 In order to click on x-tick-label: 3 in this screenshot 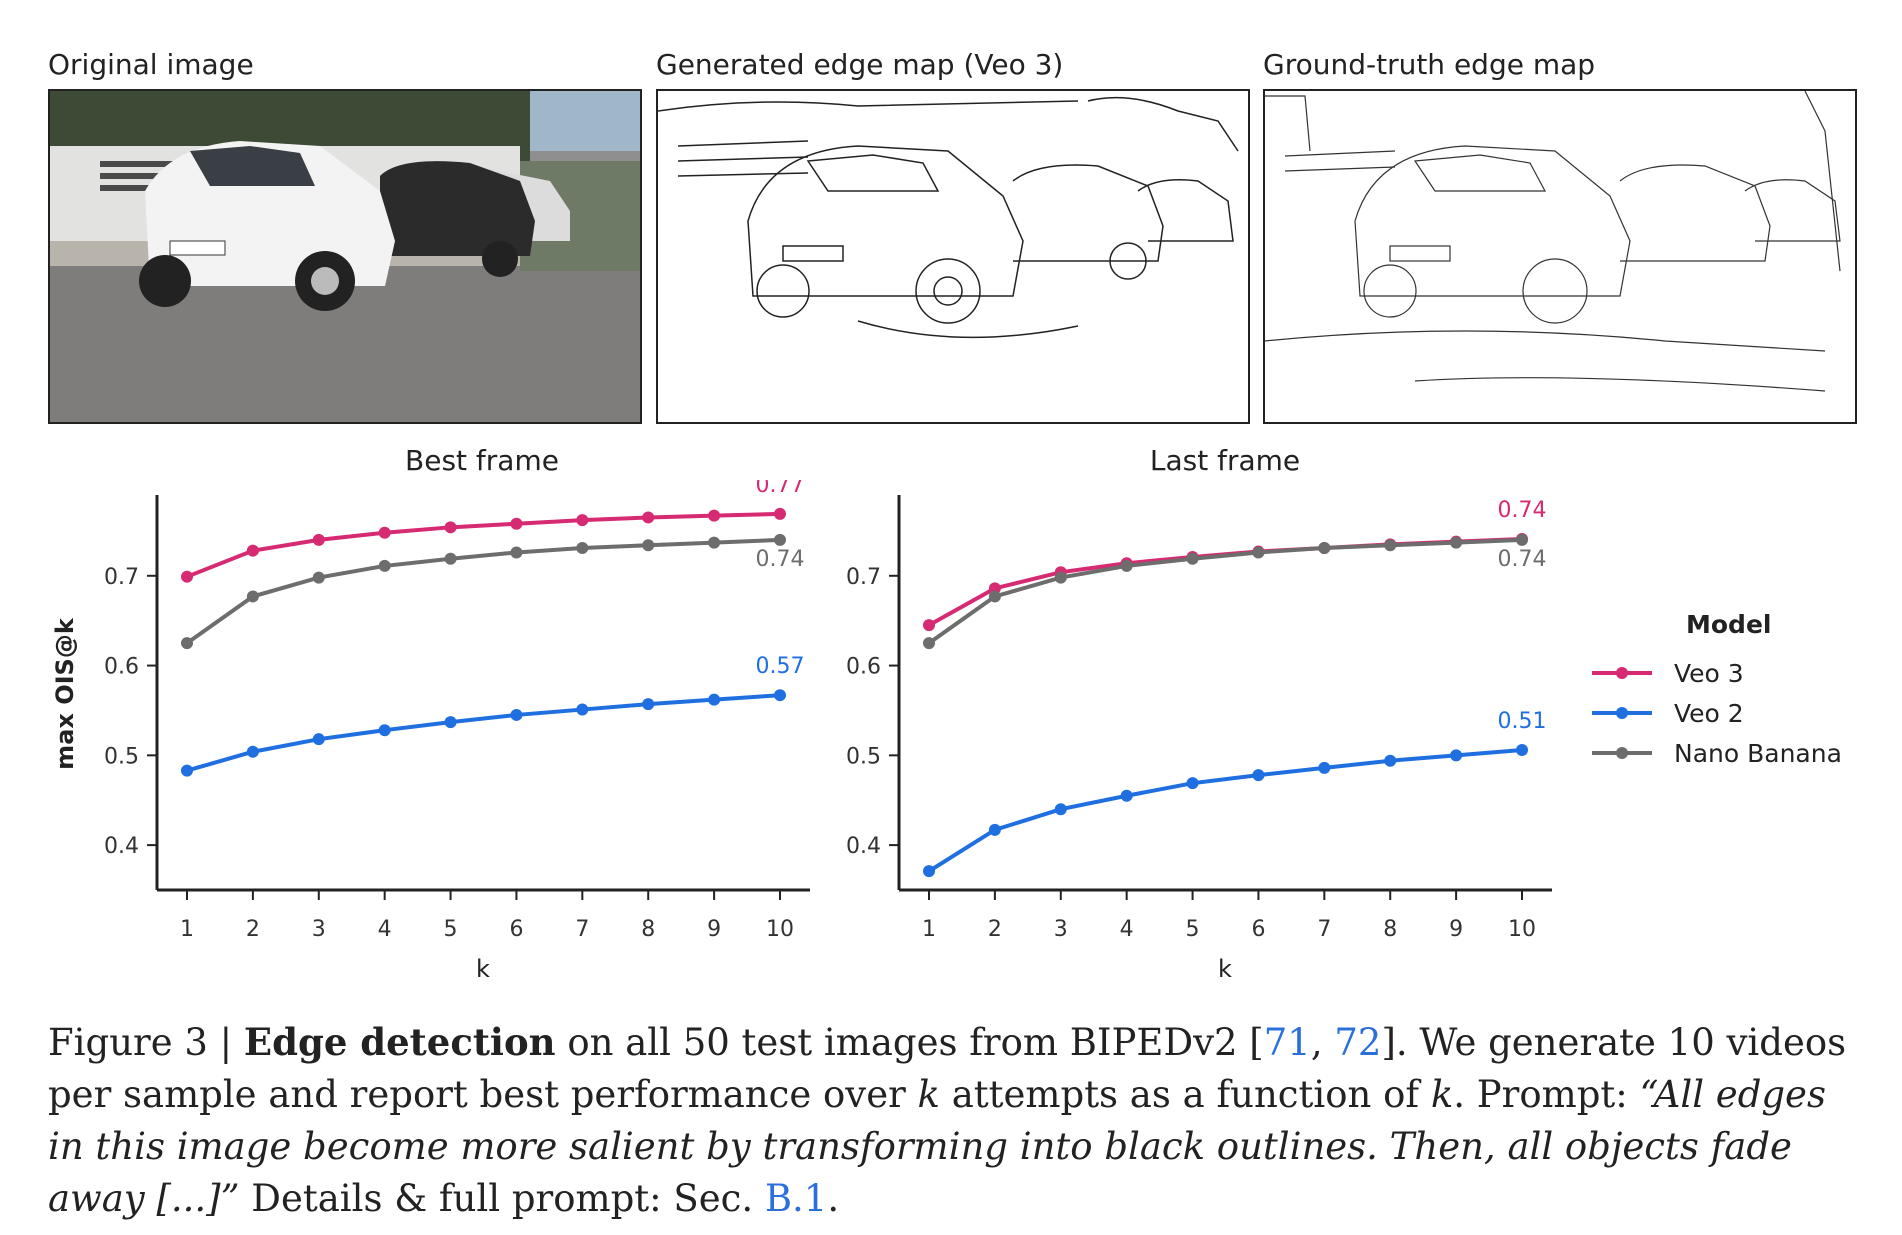, I will do `click(319, 929)`.